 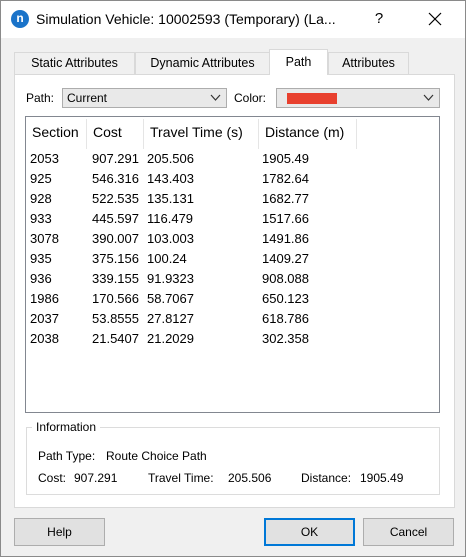 I want to click on distance-cell: 302.358, so click(x=285, y=338).